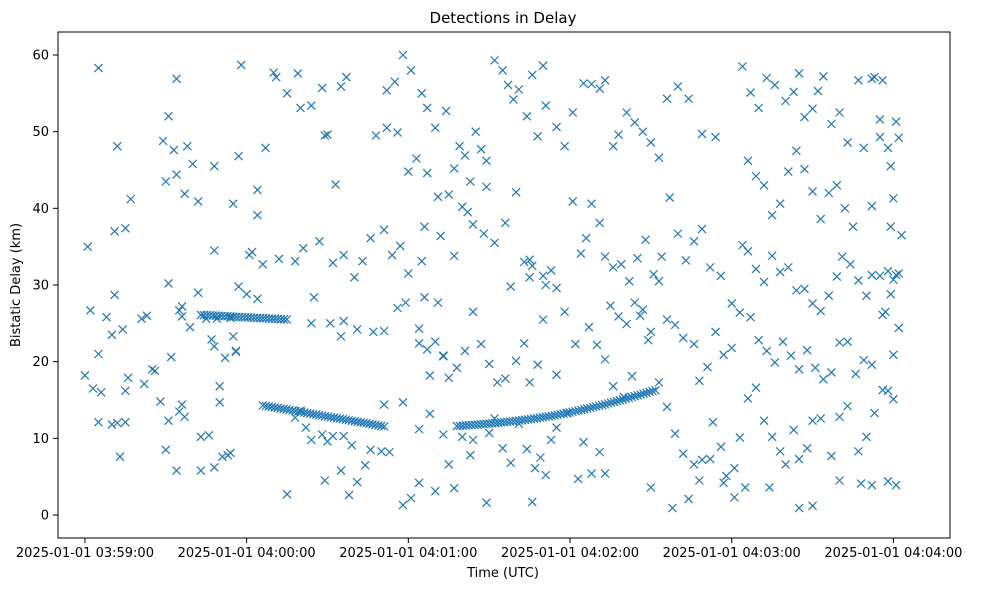  I want to click on x-tick-label: 2025-01-01 04:03:00, so click(732, 553).